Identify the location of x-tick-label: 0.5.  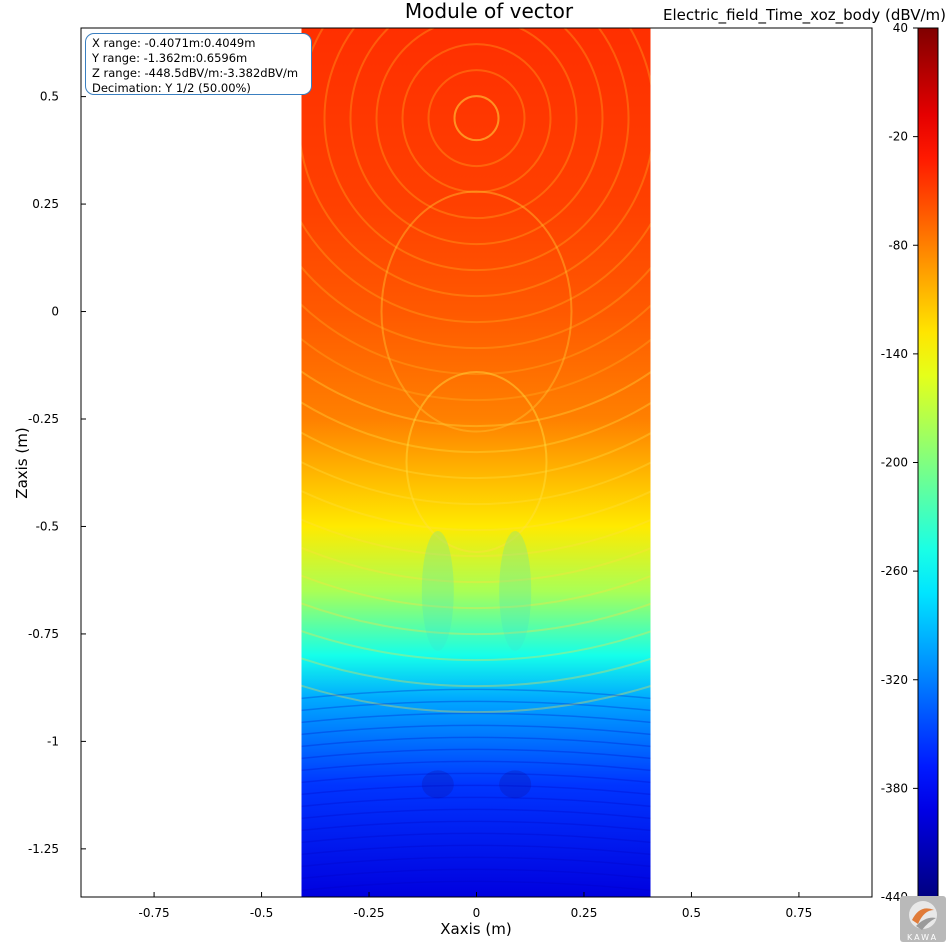
(691, 913).